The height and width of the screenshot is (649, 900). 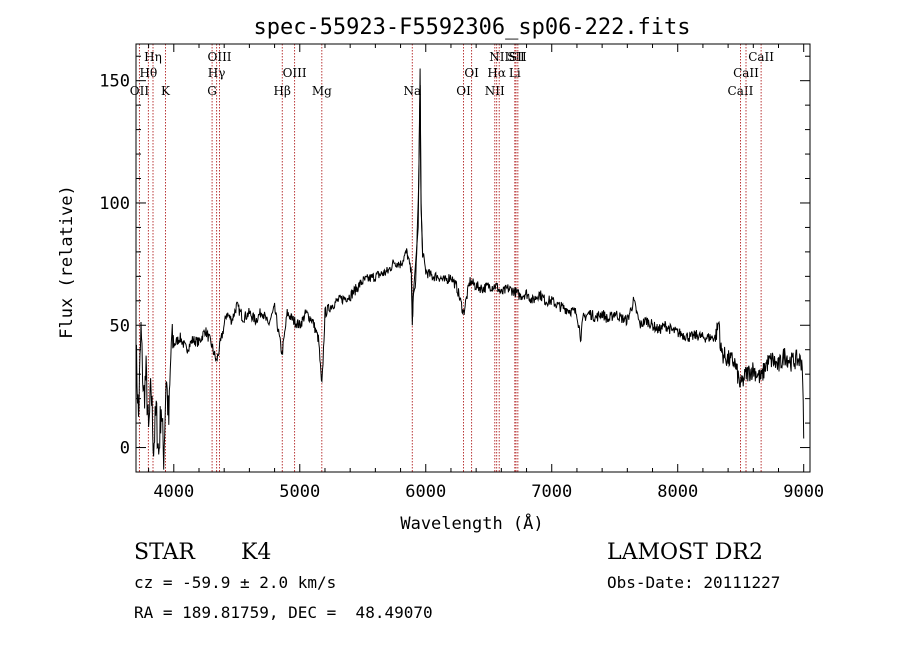 What do you see at coordinates (694, 582) in the screenshot?
I see `observation-date: Obs-Date: 20111227` at bounding box center [694, 582].